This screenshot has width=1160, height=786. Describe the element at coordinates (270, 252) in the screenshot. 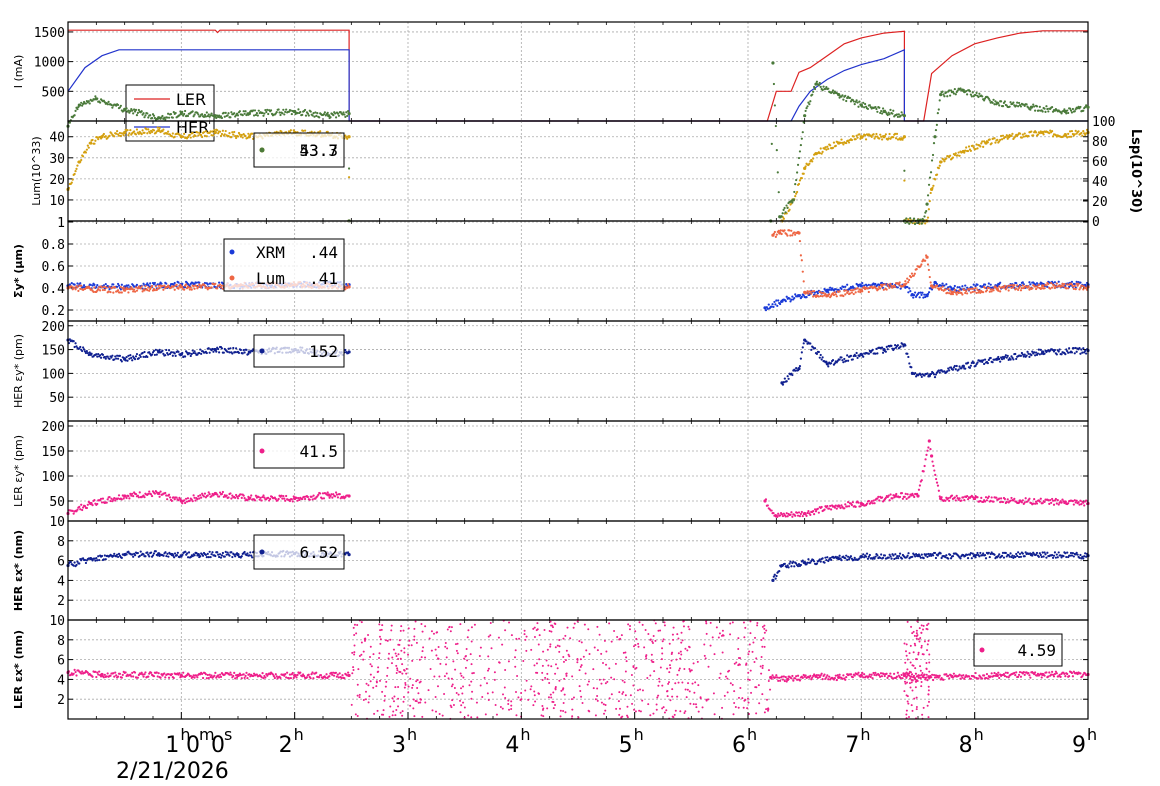

I see `legend-label: XRM` at that location.